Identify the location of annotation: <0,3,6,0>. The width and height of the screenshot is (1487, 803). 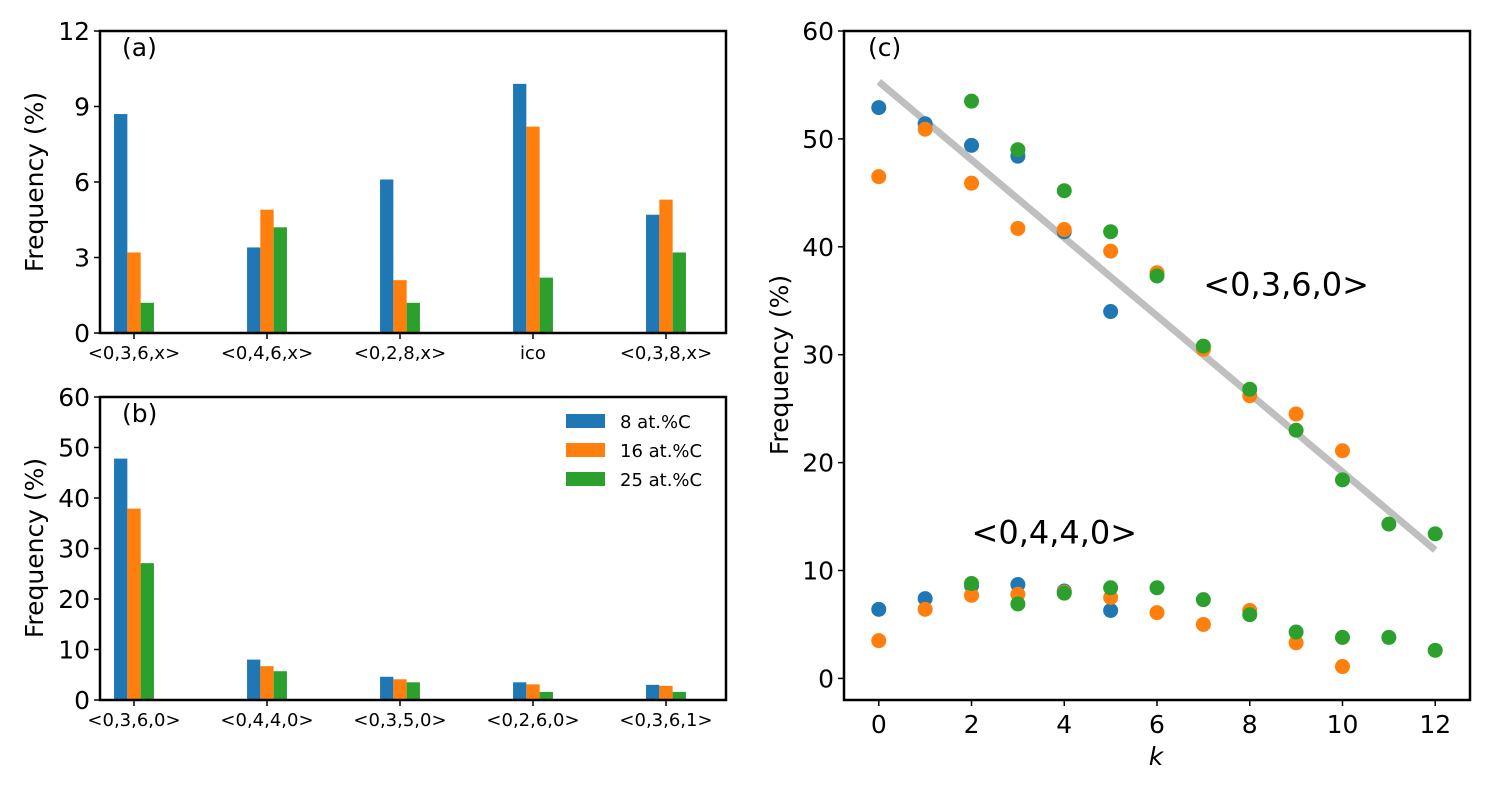
(1286, 284).